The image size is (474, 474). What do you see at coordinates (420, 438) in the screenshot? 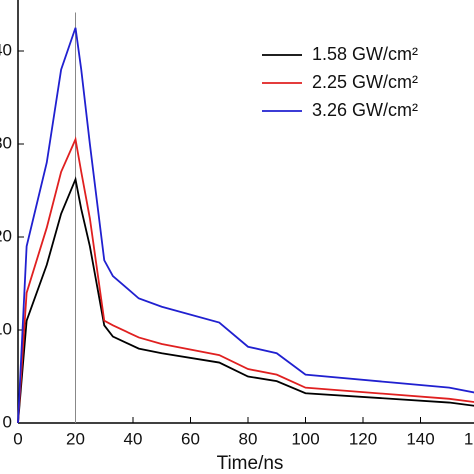
I see `x-tick-label: 140` at bounding box center [420, 438].